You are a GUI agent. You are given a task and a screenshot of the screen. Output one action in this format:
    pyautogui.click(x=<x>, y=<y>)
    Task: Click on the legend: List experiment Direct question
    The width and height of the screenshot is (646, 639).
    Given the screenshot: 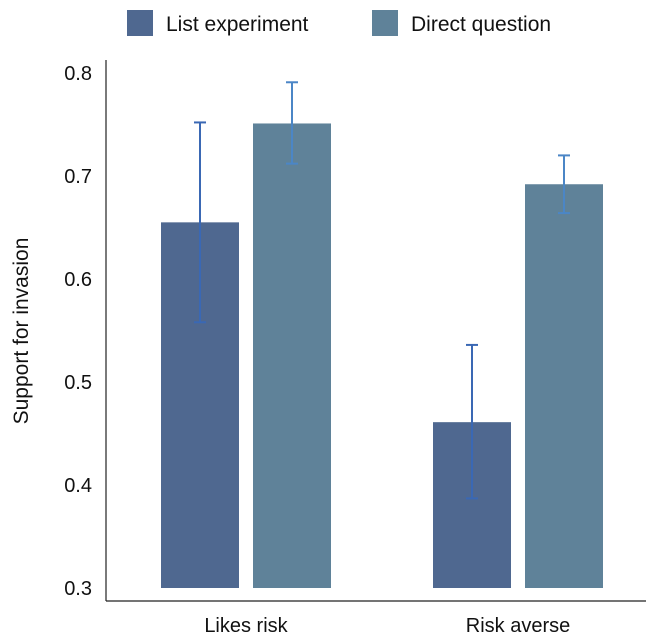 What is the action you would take?
    pyautogui.click(x=339, y=23)
    